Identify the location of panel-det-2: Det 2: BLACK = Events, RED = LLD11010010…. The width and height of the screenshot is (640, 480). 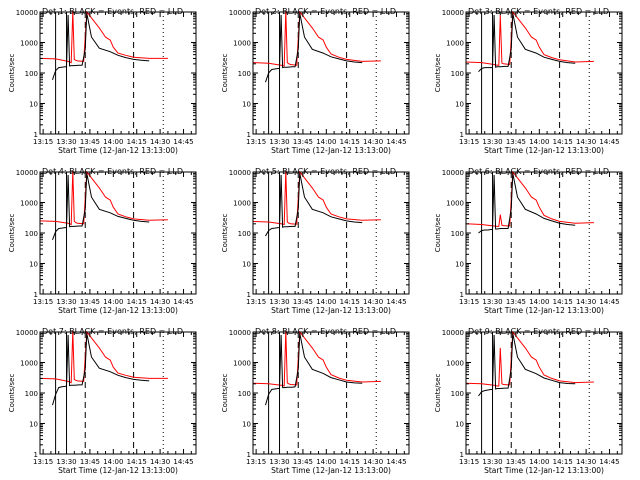
(315, 81).